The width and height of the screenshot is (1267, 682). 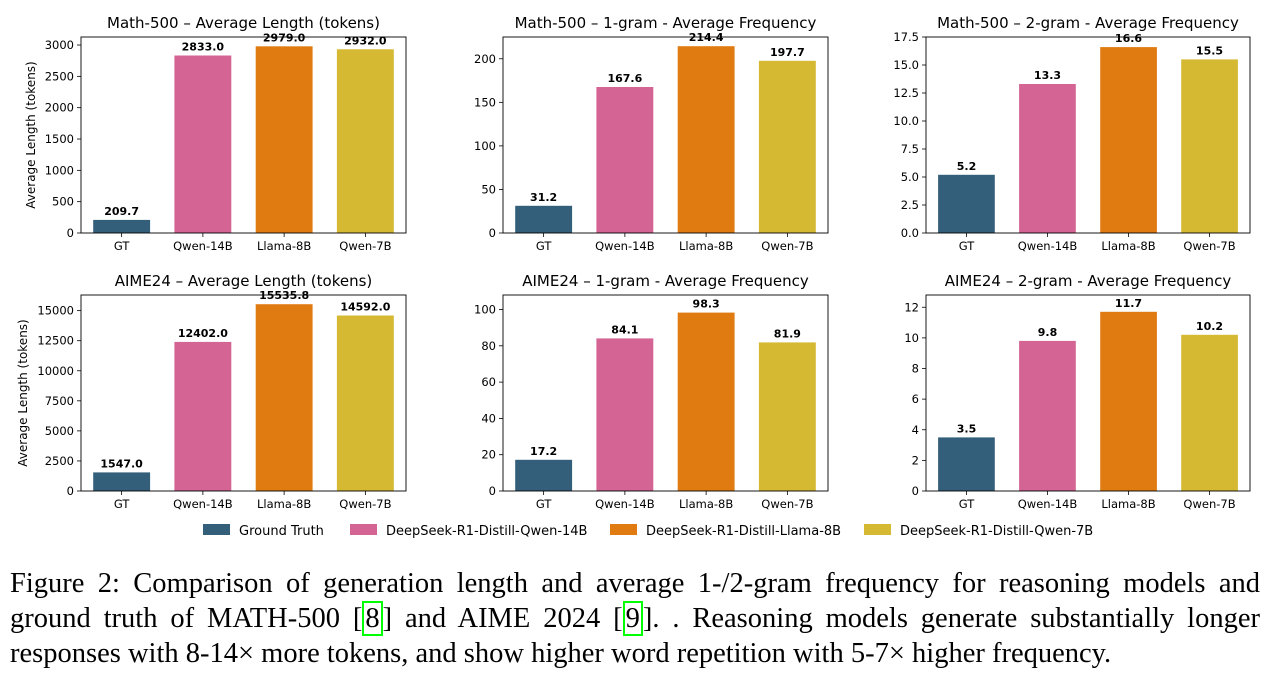 What do you see at coordinates (488, 346) in the screenshot?
I see `y-tick-label: 80` at bounding box center [488, 346].